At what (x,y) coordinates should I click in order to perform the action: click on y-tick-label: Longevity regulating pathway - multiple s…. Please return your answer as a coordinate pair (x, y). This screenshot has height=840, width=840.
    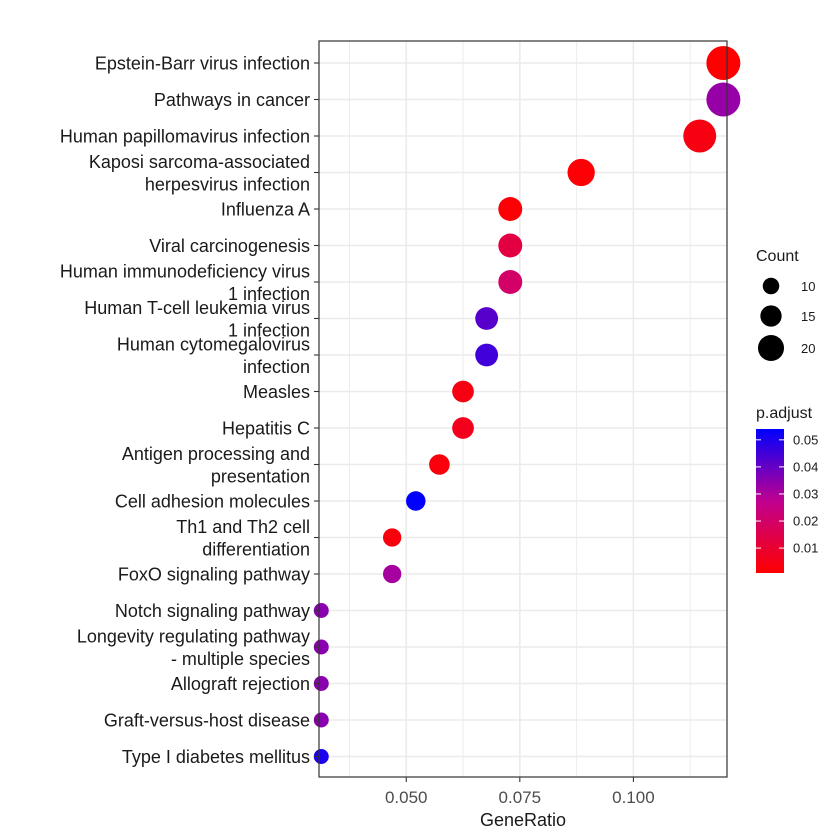
    Looking at the image, I should click on (193, 648).